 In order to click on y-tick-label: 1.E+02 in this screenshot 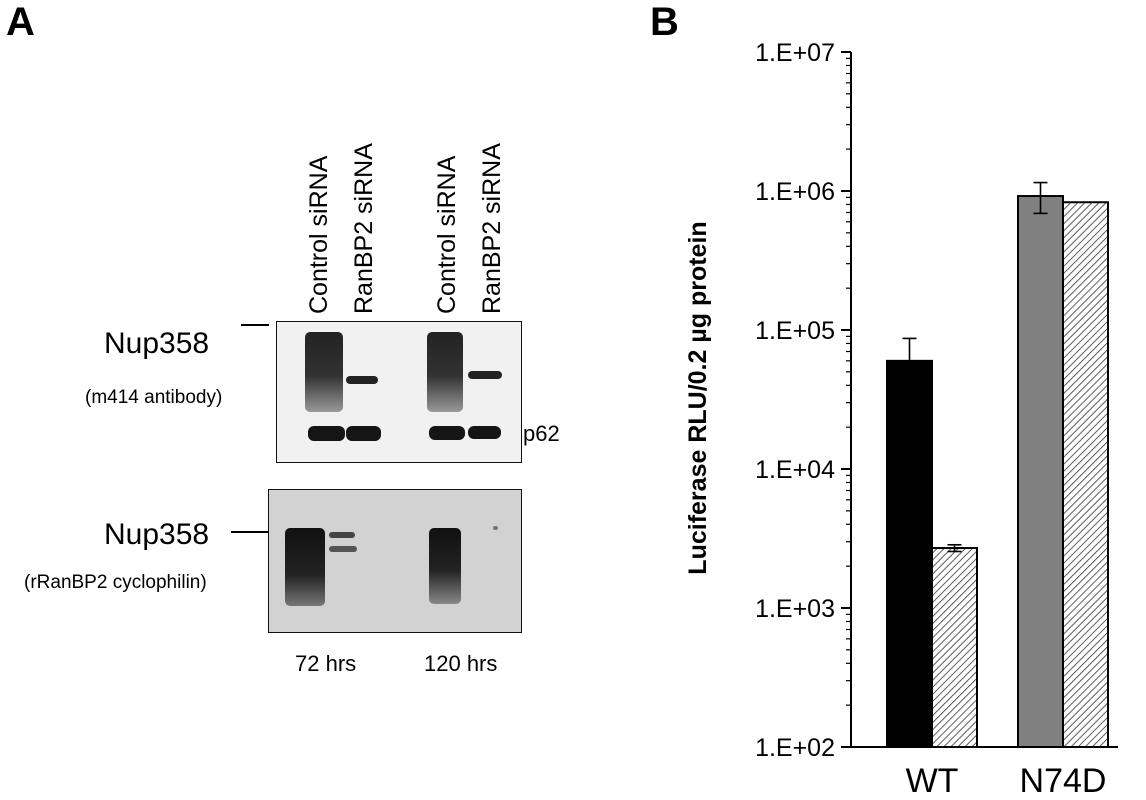, I will do `click(795, 748)`.